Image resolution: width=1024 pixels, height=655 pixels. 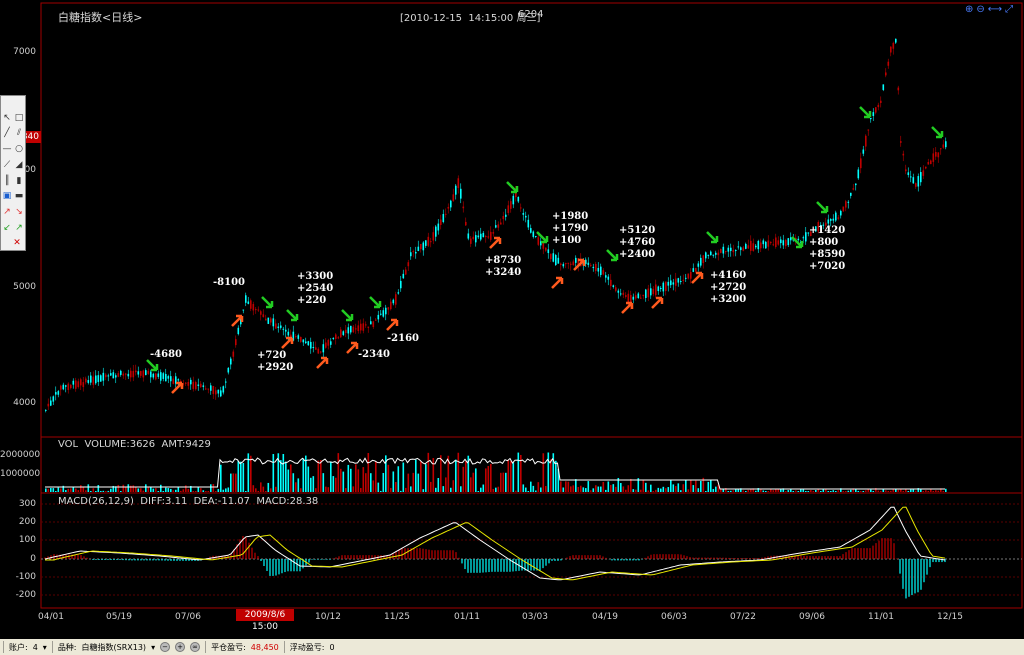 I want to click on volume-average-line, so click(x=495, y=473).